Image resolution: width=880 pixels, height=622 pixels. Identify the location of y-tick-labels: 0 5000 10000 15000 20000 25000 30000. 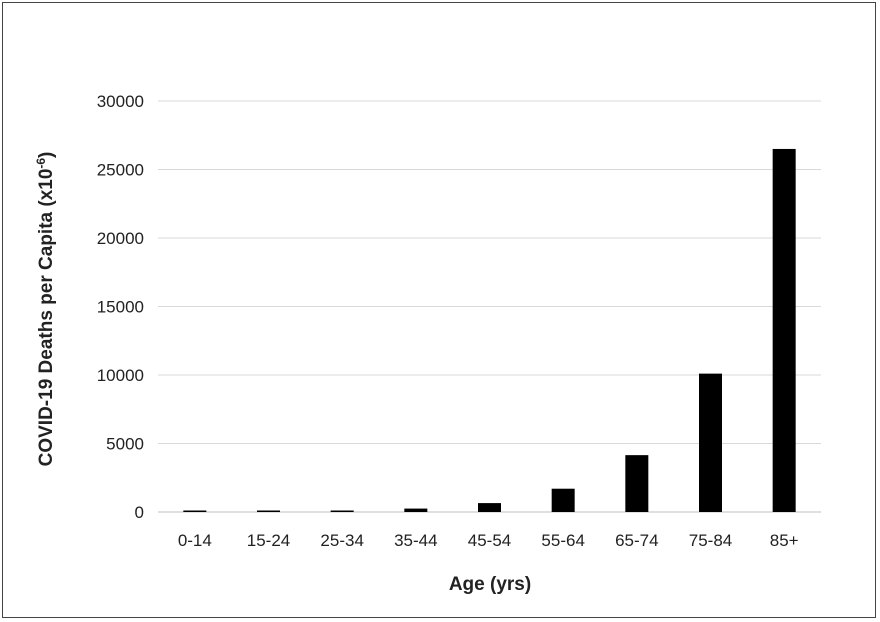
(120, 307).